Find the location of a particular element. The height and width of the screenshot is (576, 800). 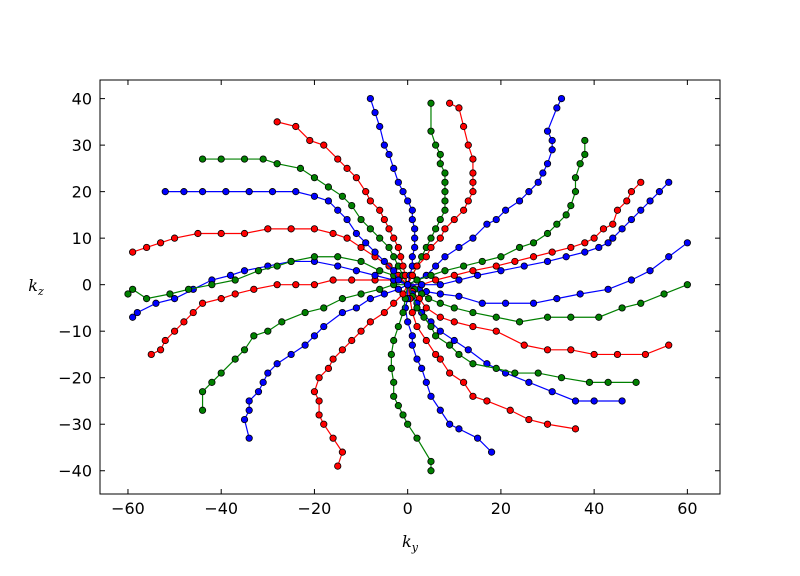

y-tick-label: 40 is located at coordinates (82, 99).